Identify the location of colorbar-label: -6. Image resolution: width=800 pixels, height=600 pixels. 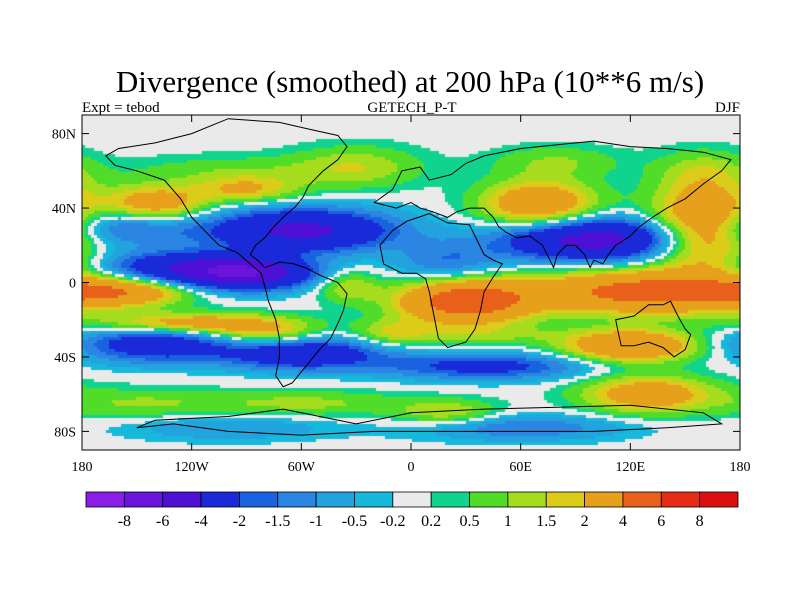
(162, 521).